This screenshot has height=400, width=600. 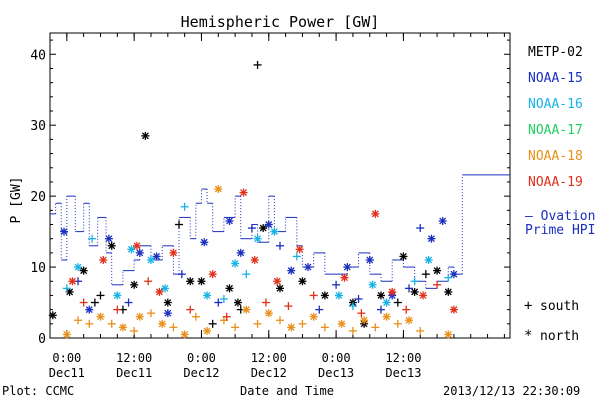 What do you see at coordinates (555, 104) in the screenshot?
I see `legend-noaa-16: NOAA-16` at bounding box center [555, 104].